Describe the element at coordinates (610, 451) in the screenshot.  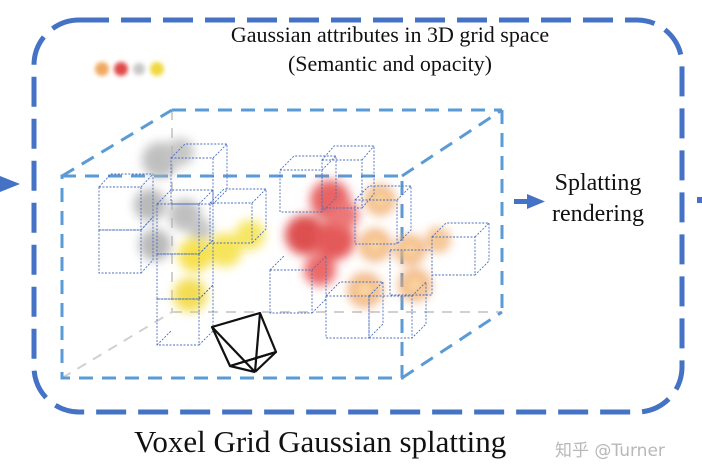
I see `watermark: 知乎 @Turner` at that location.